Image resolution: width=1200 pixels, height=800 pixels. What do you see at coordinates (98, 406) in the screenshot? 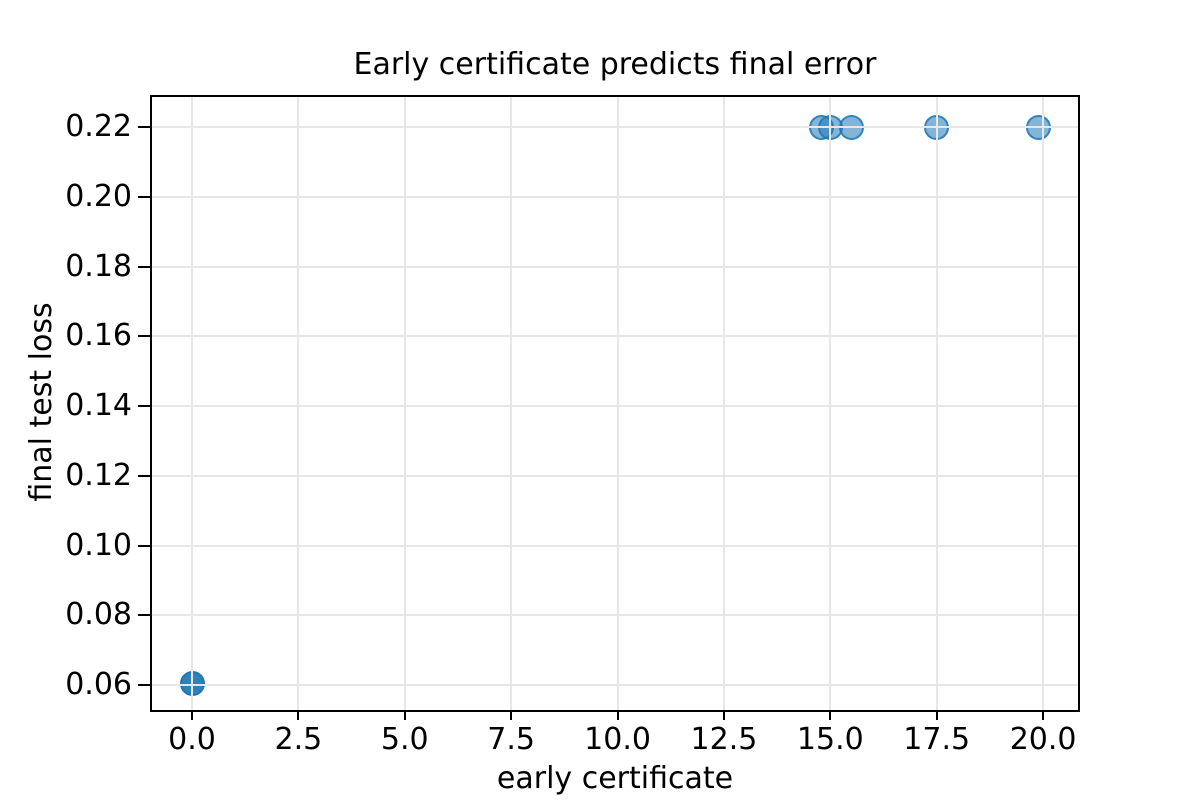
I see `y-tick-label: 0.14` at bounding box center [98, 406].